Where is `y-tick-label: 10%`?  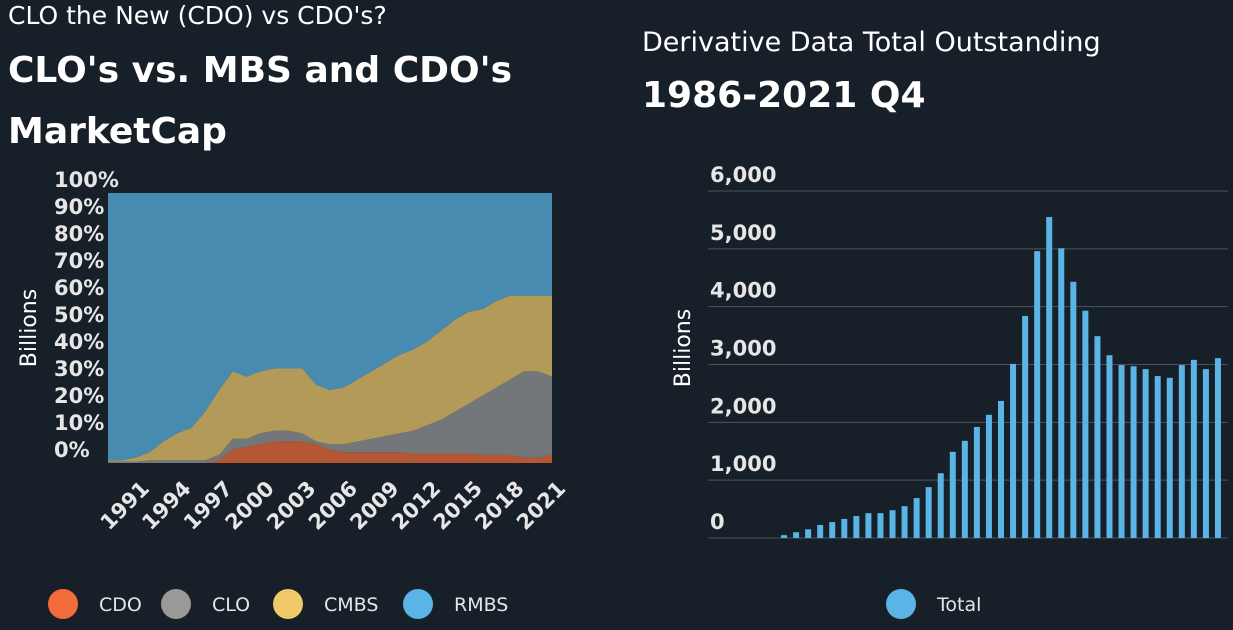 y-tick-label: 10% is located at coordinates (79, 423).